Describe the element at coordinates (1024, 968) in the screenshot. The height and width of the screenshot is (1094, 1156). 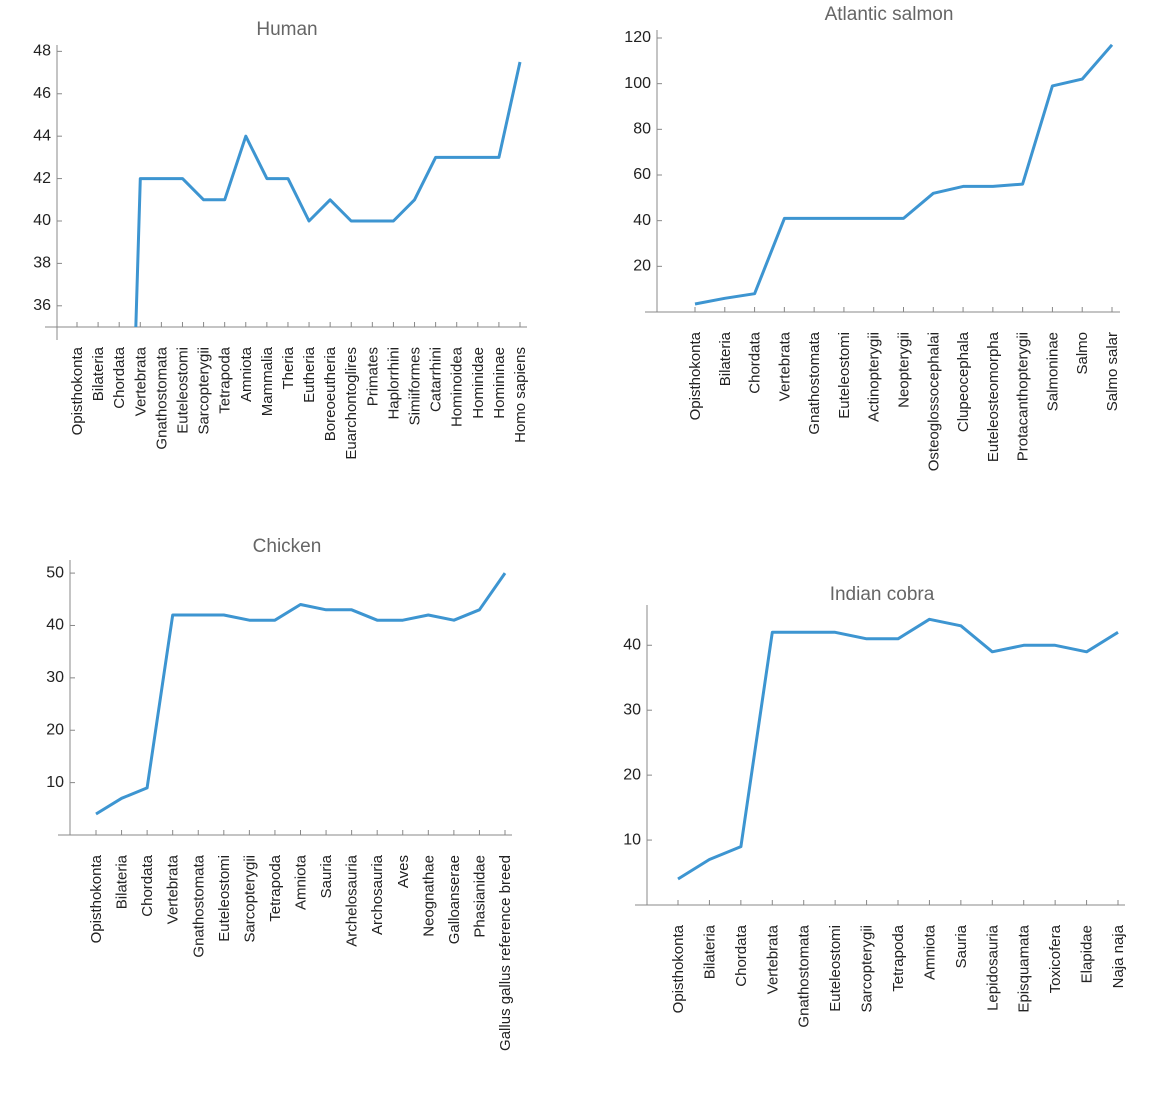
I see `x-tick-label: Episquamata` at that location.